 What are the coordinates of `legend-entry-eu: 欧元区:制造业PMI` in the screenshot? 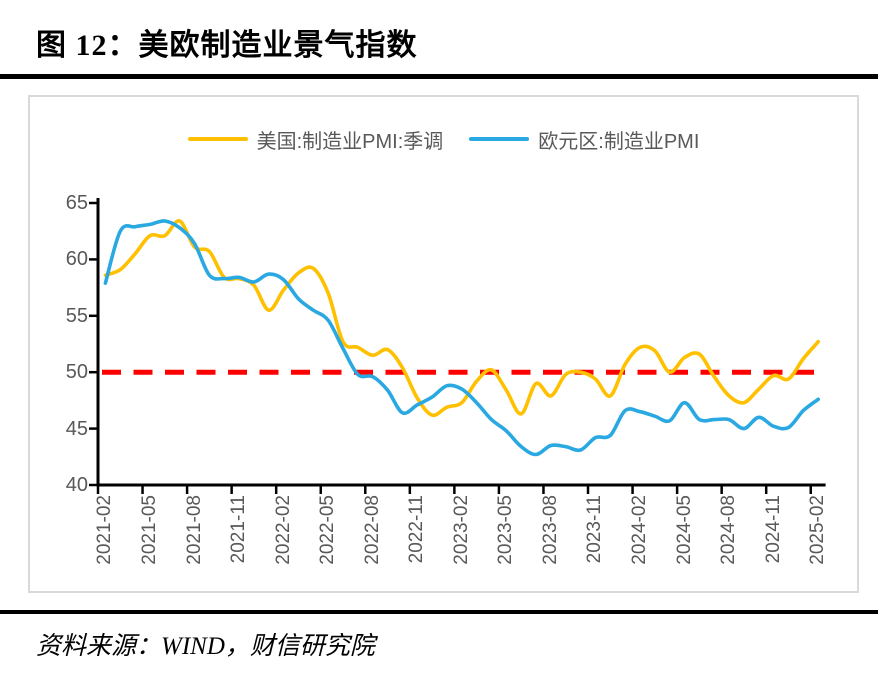 It's located at (584, 139).